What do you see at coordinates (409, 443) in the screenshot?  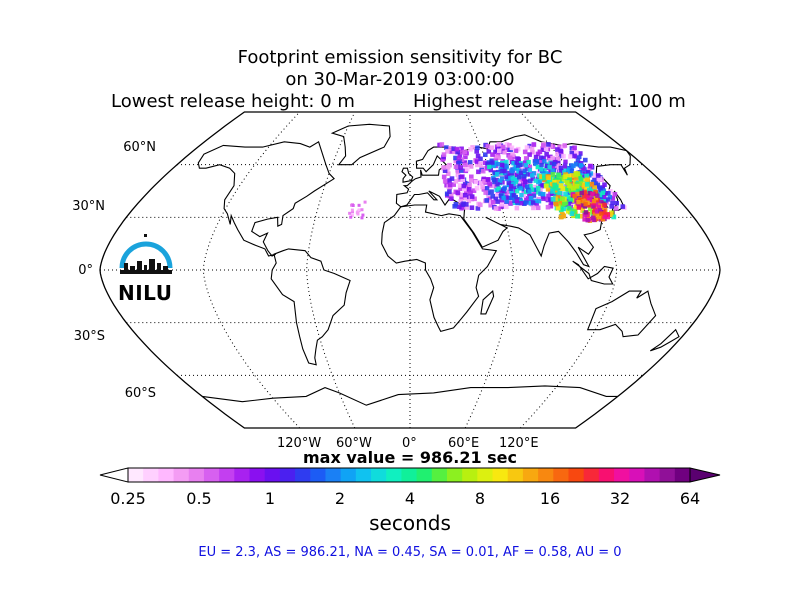 I see `lon-label-0: 0°` at bounding box center [409, 443].